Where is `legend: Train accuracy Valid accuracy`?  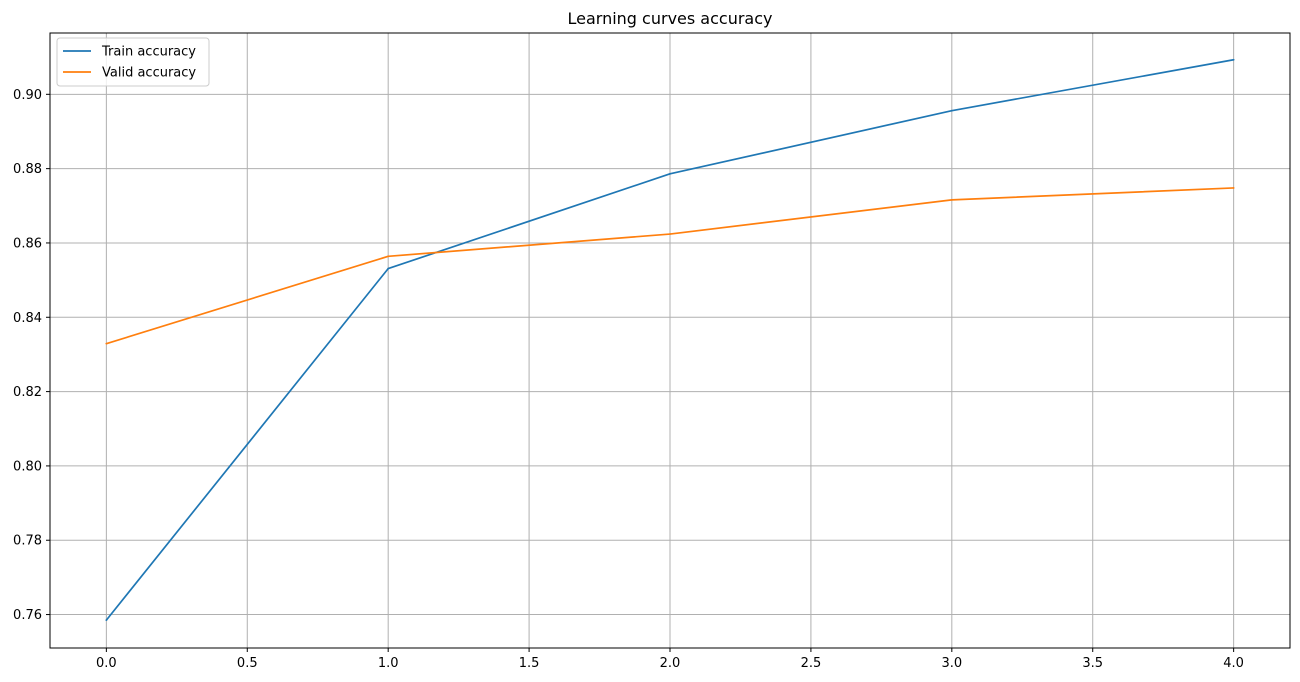
legend: Train accuracy Valid accuracy is located at coordinates (133, 62).